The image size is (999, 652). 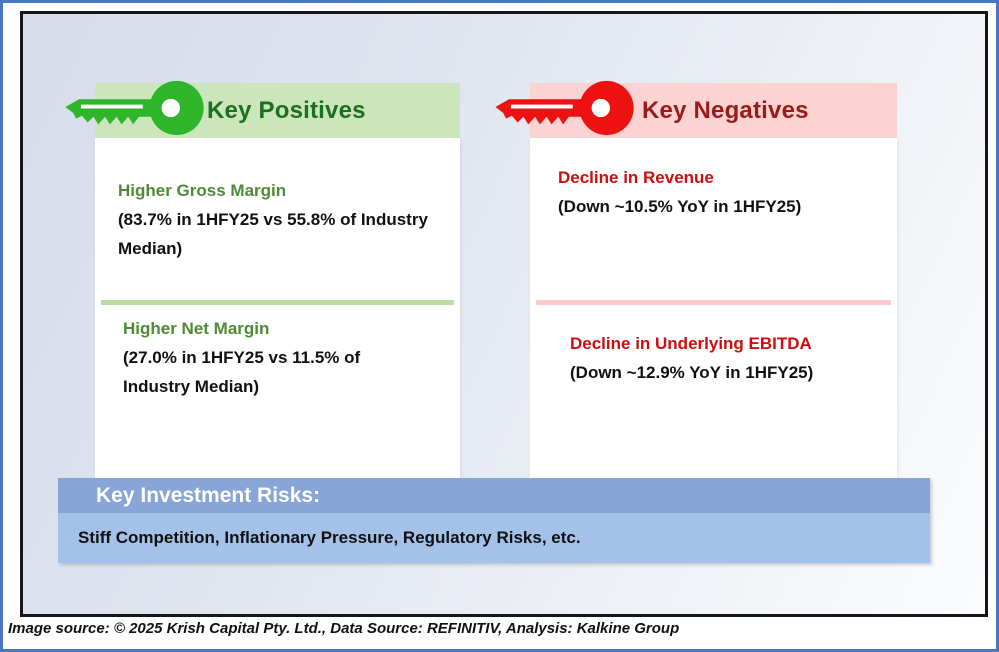 I want to click on green-divider, so click(x=277, y=302).